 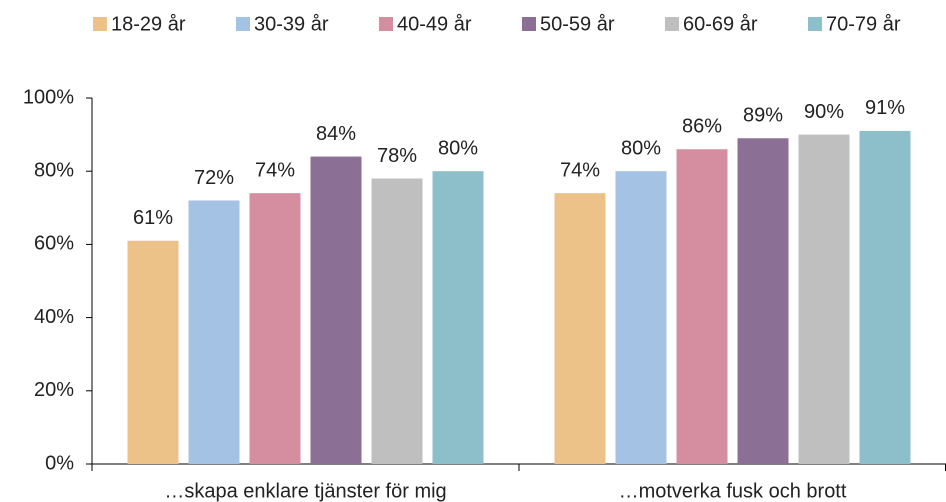 What do you see at coordinates (291, 24) in the screenshot?
I see `legend-label: 30-39 år` at bounding box center [291, 24].